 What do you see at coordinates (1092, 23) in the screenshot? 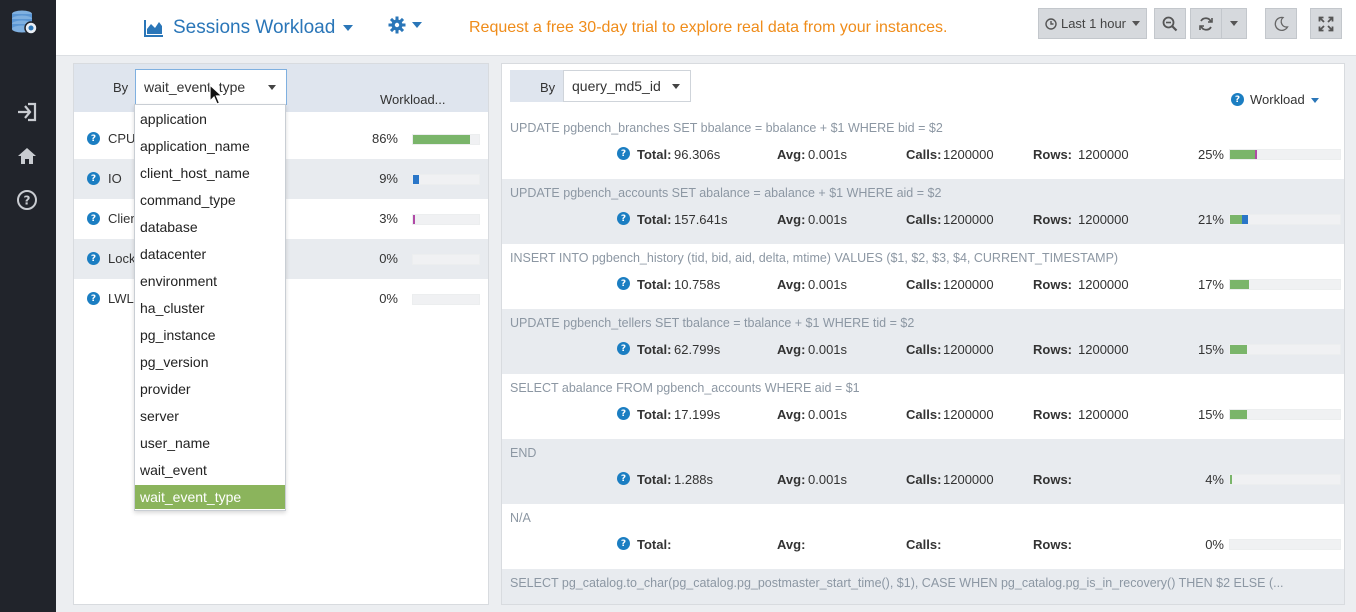
I see `time-range-button: Last 1 hour` at bounding box center [1092, 23].